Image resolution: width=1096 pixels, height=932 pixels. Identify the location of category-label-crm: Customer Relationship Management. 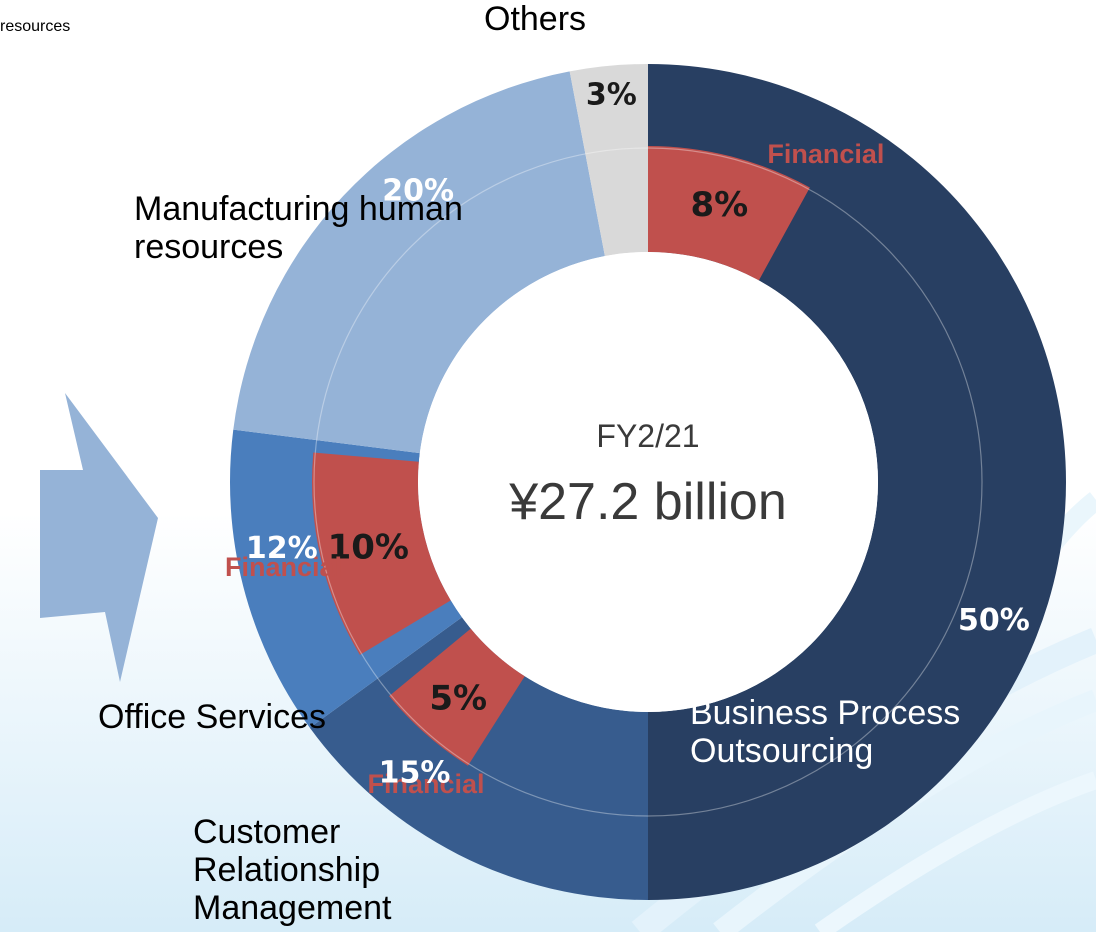
(292, 870).